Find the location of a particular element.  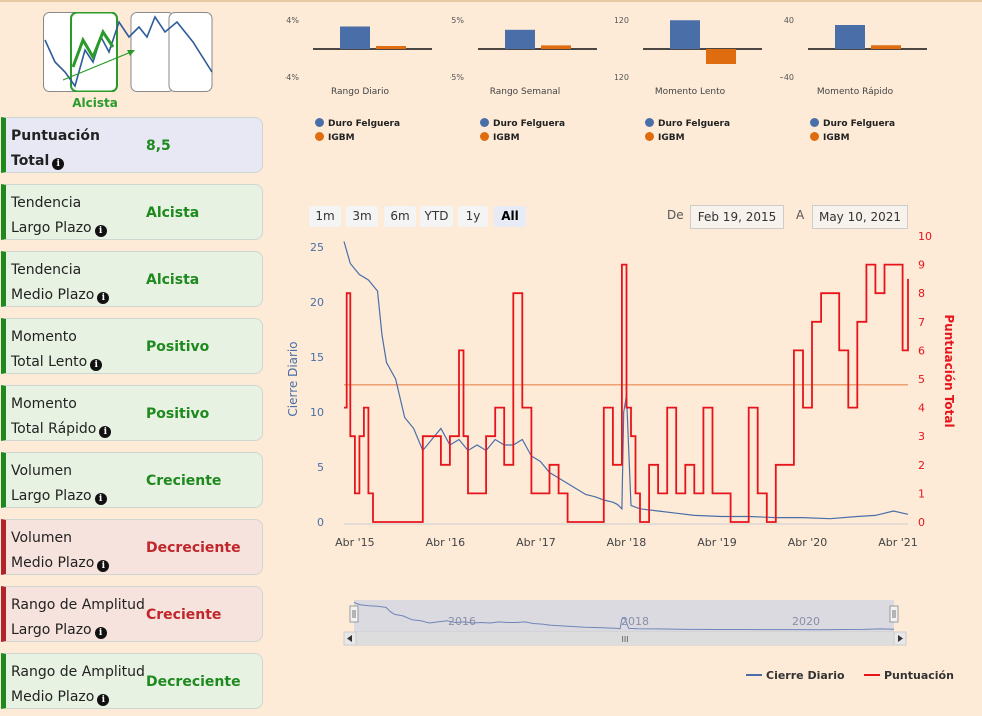

mini-chart: 120 −120 is located at coordinates (688, 49).